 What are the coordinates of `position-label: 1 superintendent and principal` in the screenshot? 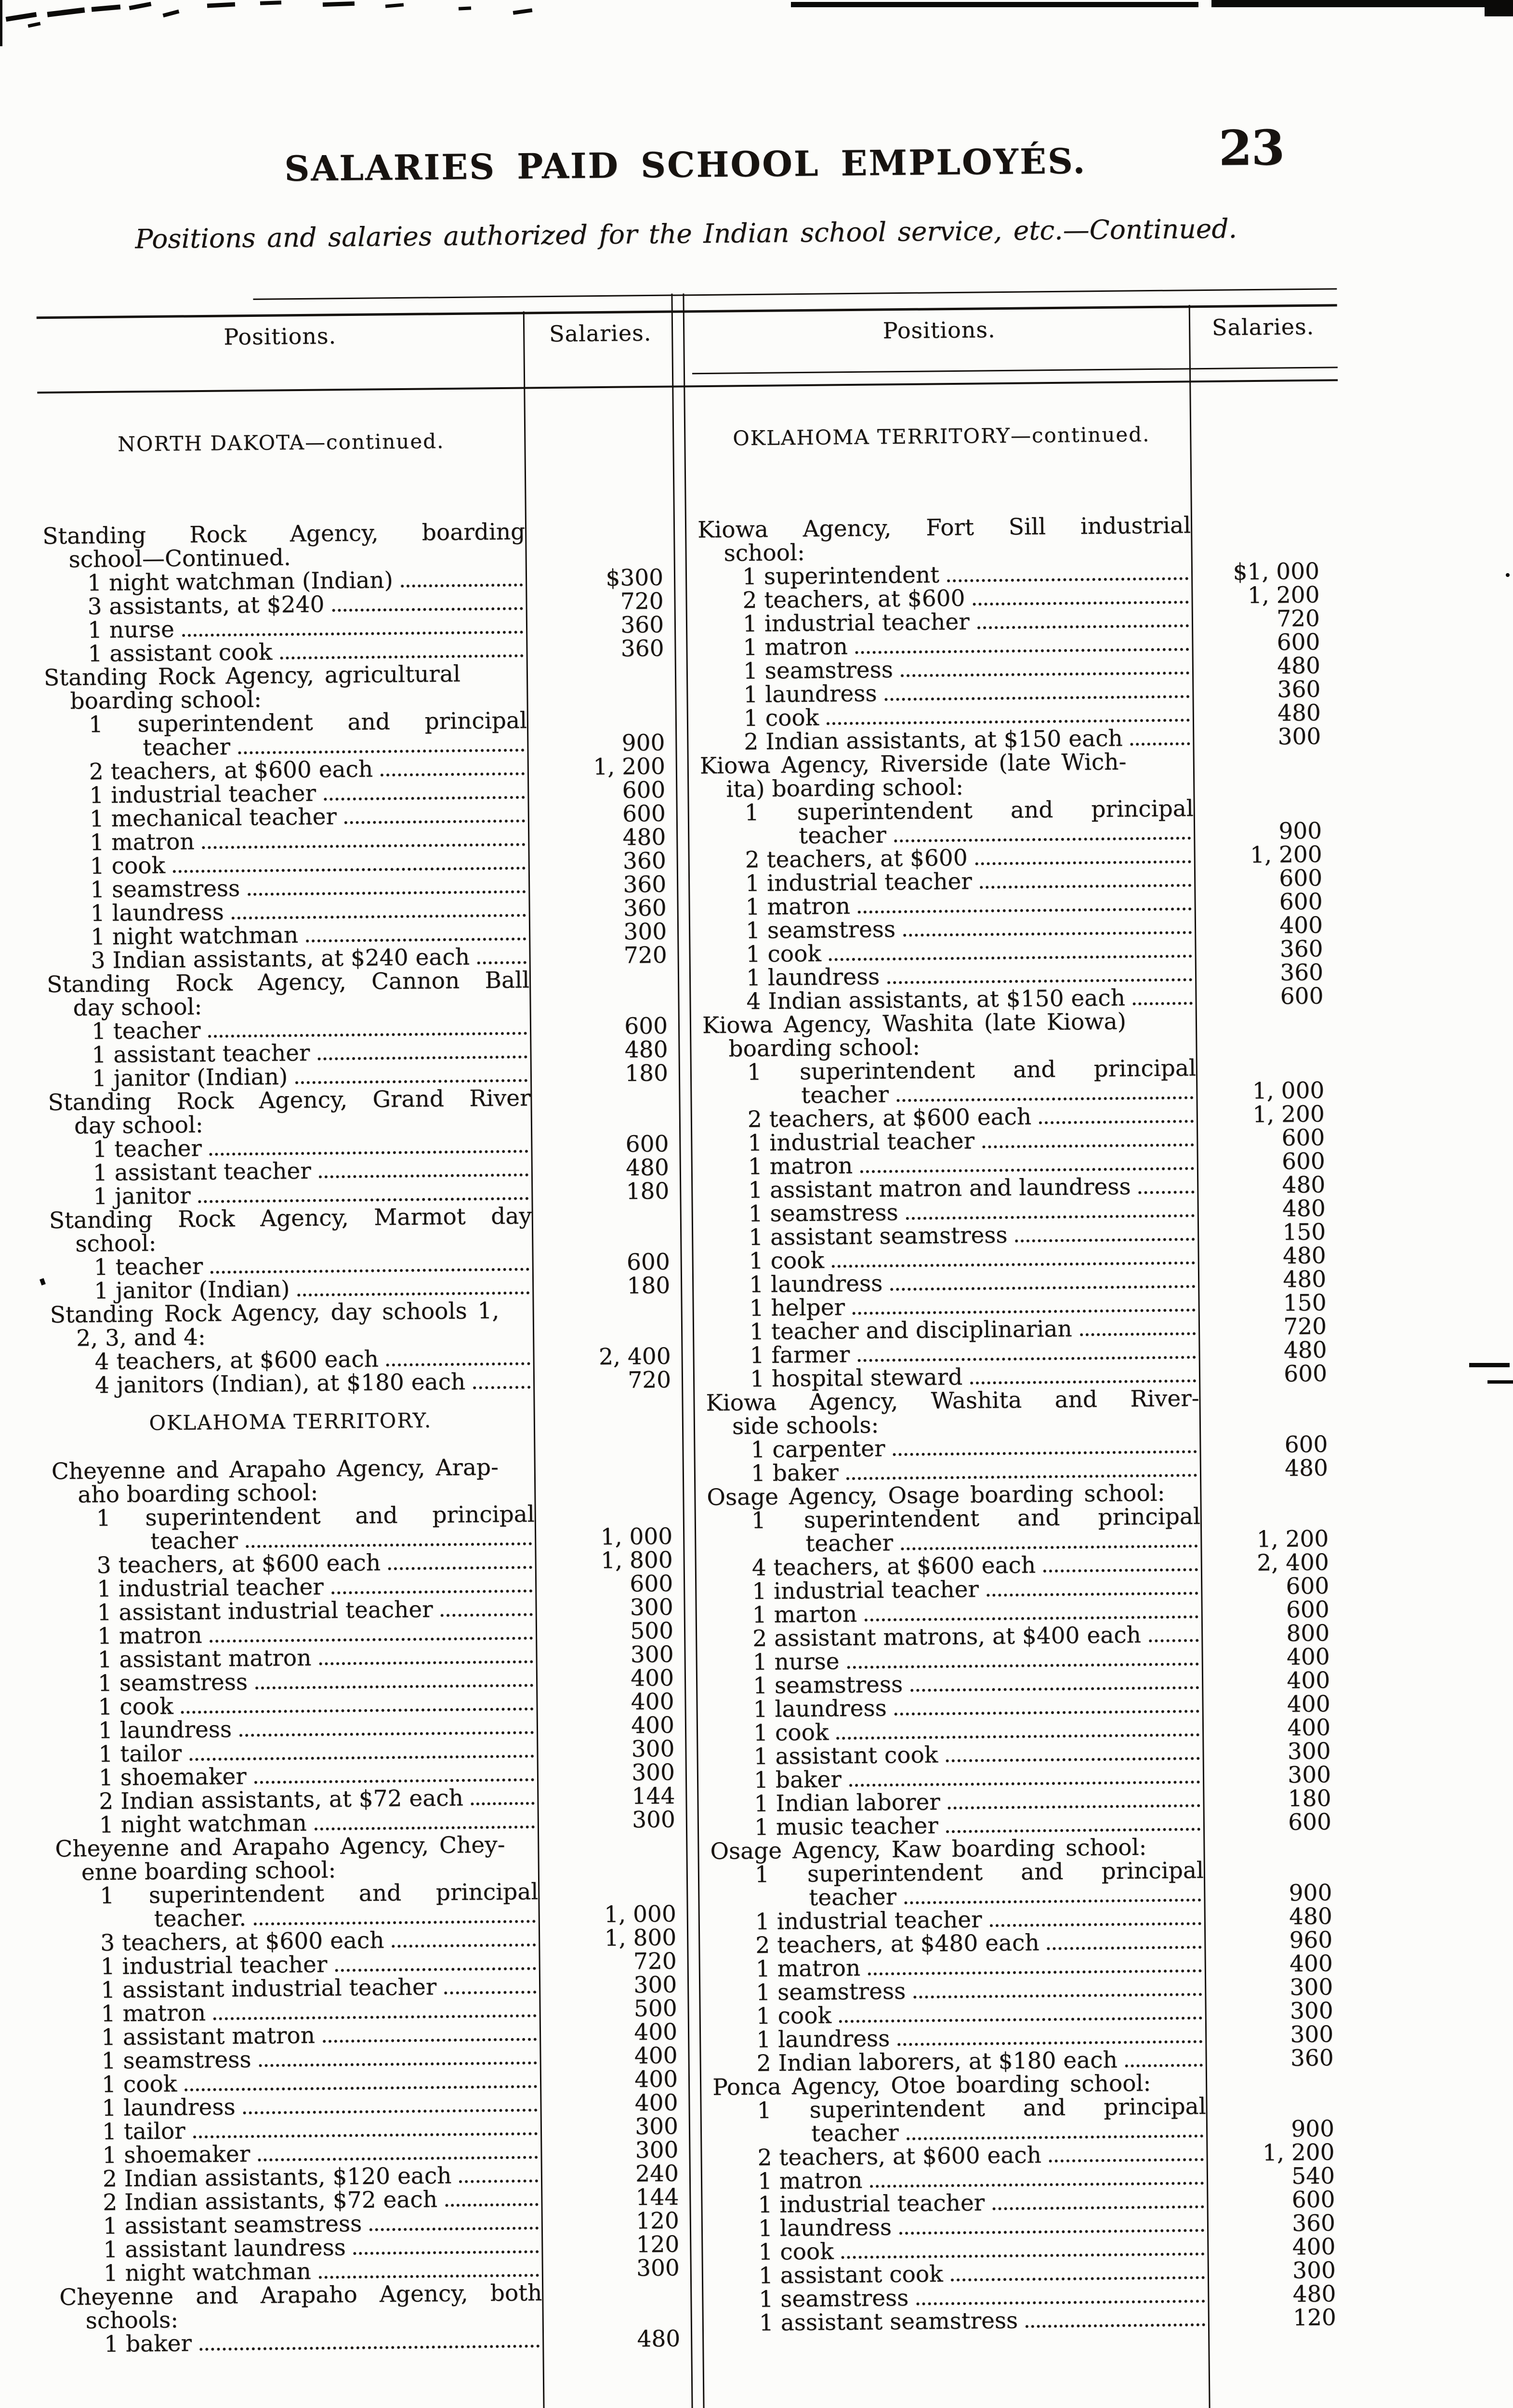 It's located at (972, 1070).